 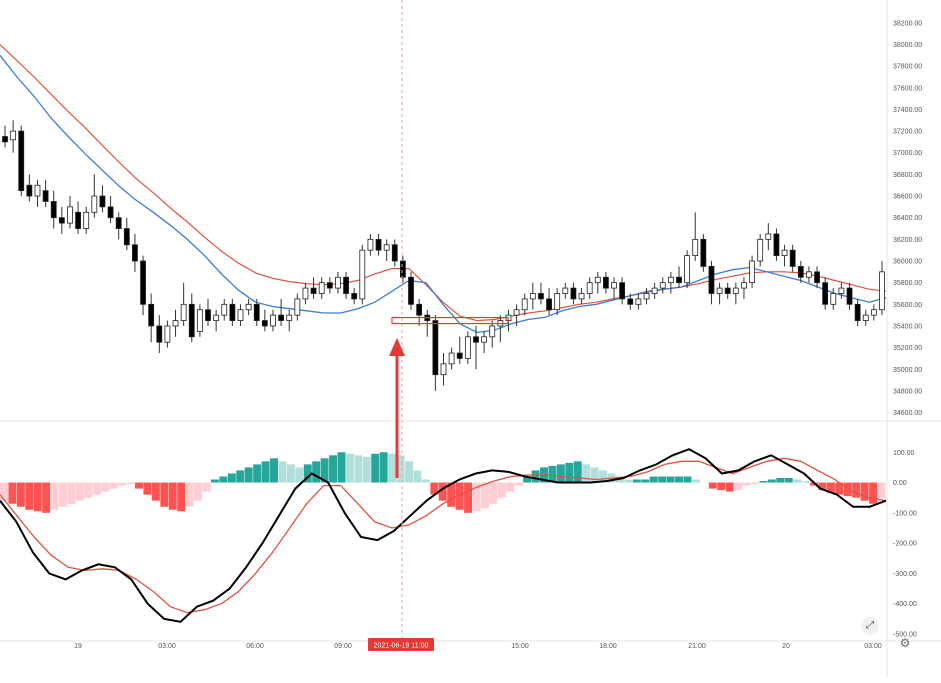 What do you see at coordinates (343, 646) in the screenshot?
I see `time-tick-label: 09:00` at bounding box center [343, 646].